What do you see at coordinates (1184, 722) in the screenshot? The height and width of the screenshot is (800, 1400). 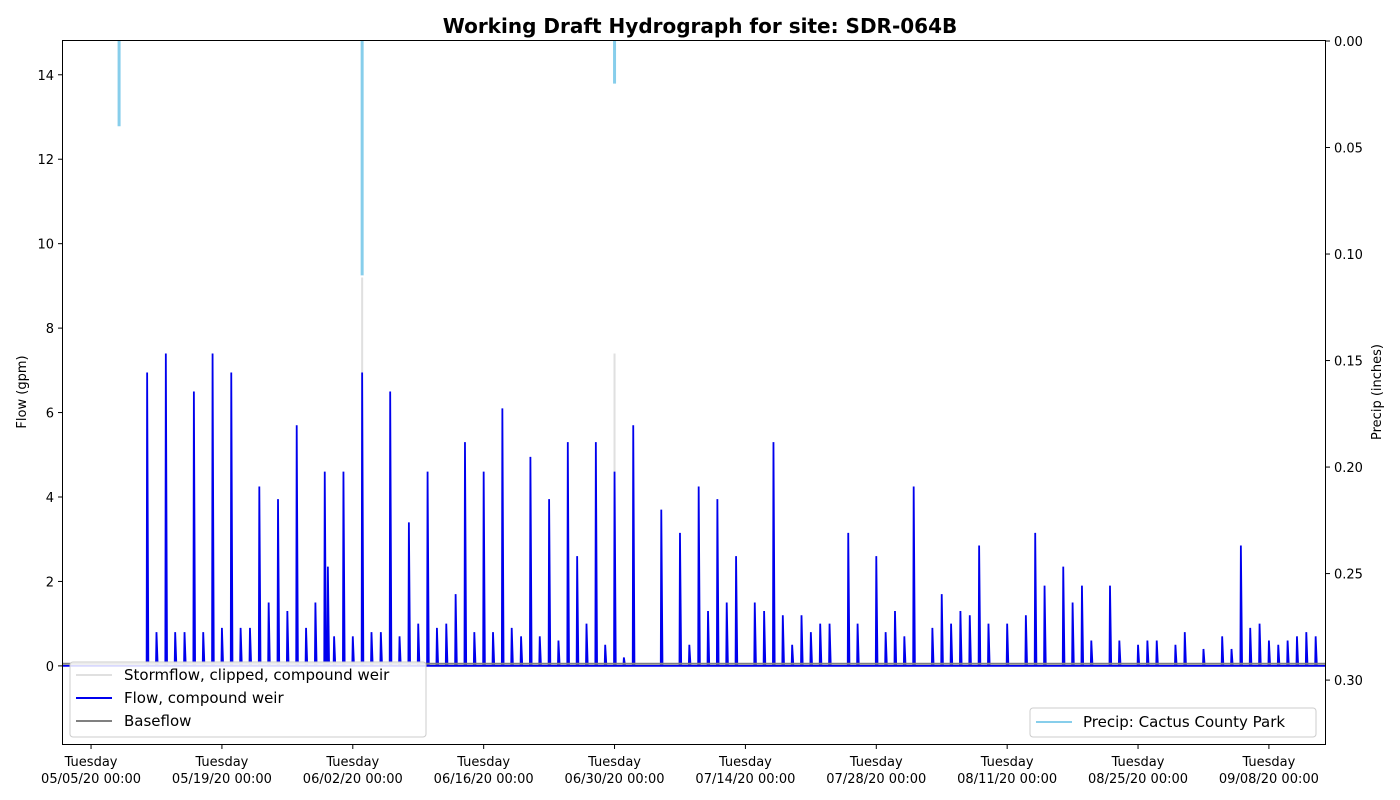 I see `legend-label: Precip: Cactus County Park` at bounding box center [1184, 722].